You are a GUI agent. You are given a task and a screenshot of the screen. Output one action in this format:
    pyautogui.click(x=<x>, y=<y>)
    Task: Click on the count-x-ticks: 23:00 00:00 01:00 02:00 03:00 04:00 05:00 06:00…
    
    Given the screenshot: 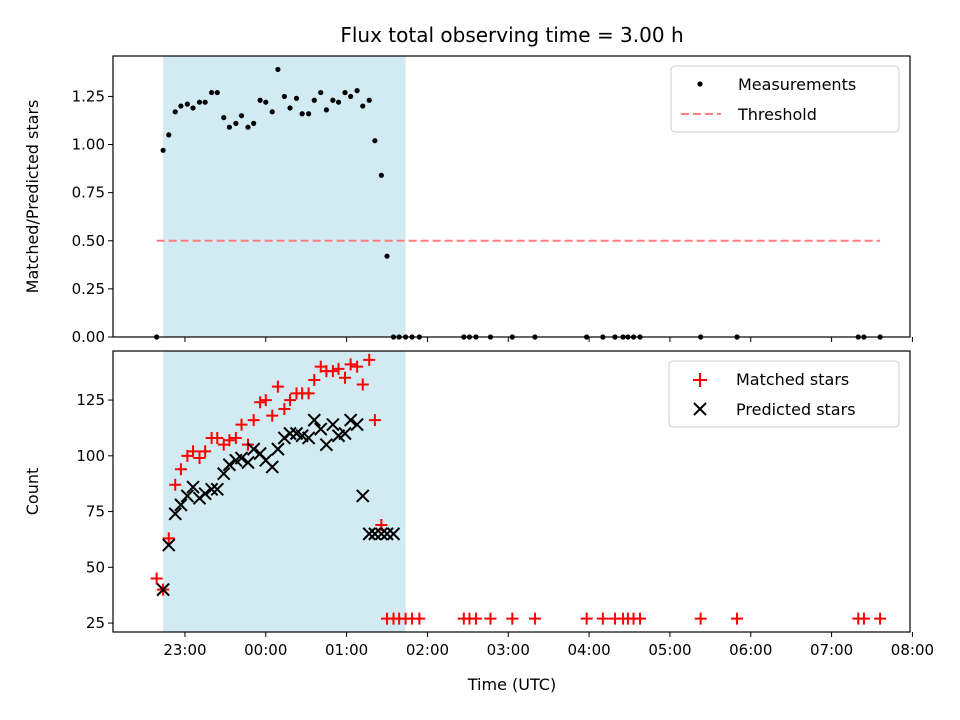 What is the action you would take?
    pyautogui.click(x=548, y=645)
    